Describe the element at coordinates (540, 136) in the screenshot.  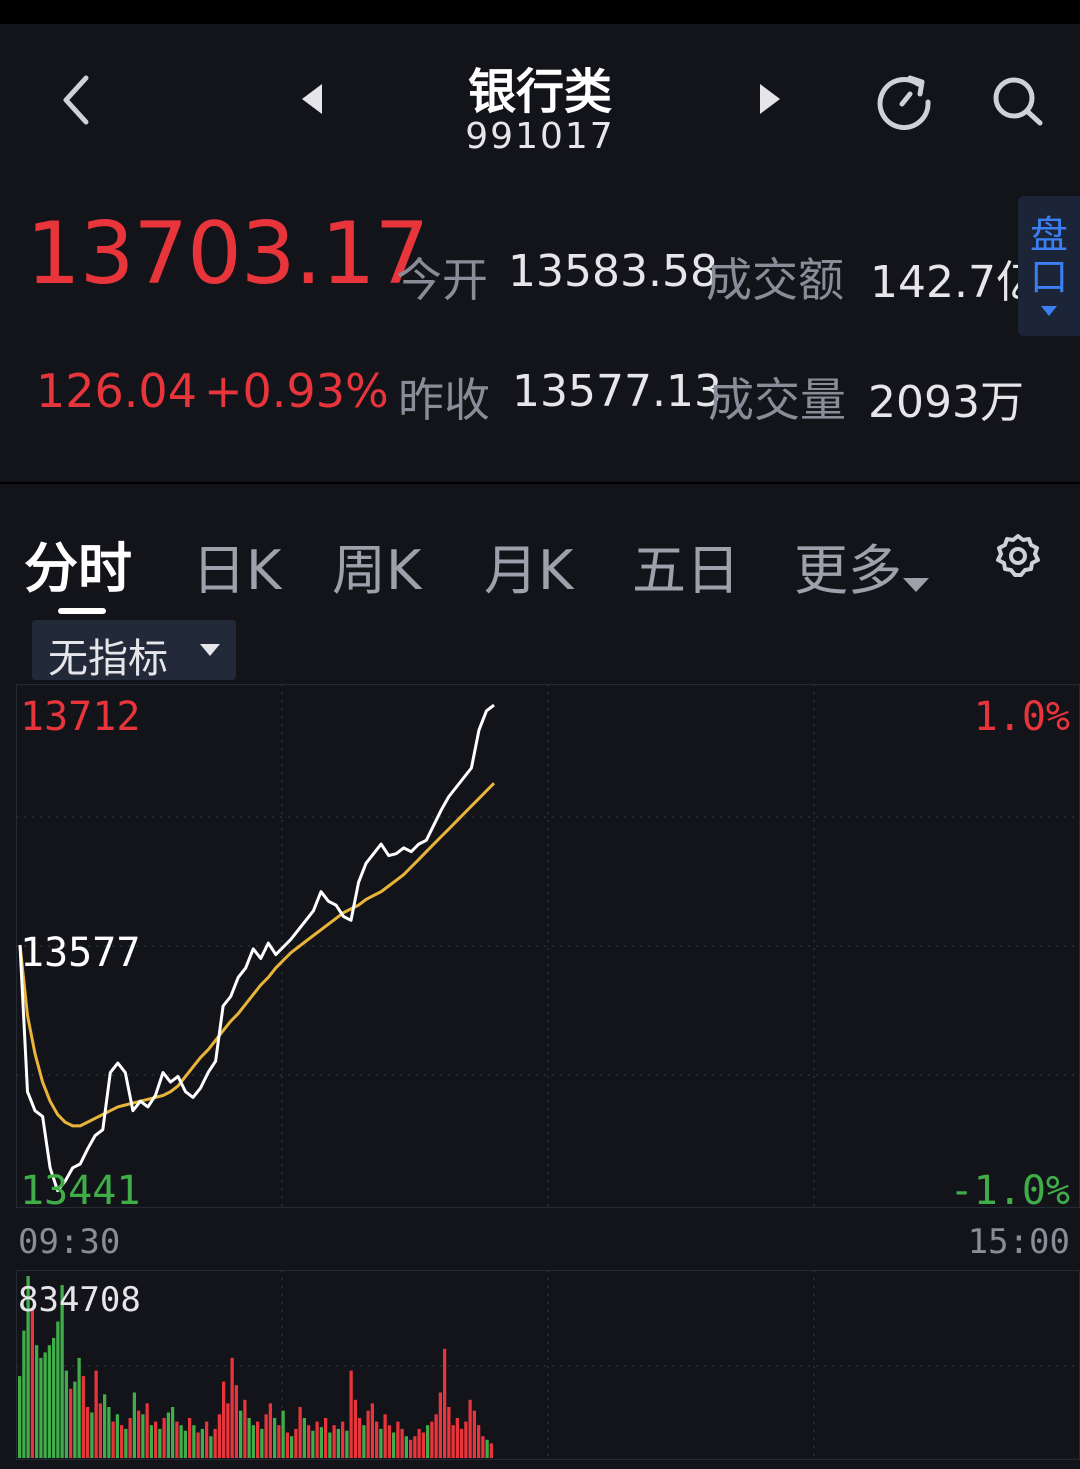
I see `stock-code: 991017` at that location.